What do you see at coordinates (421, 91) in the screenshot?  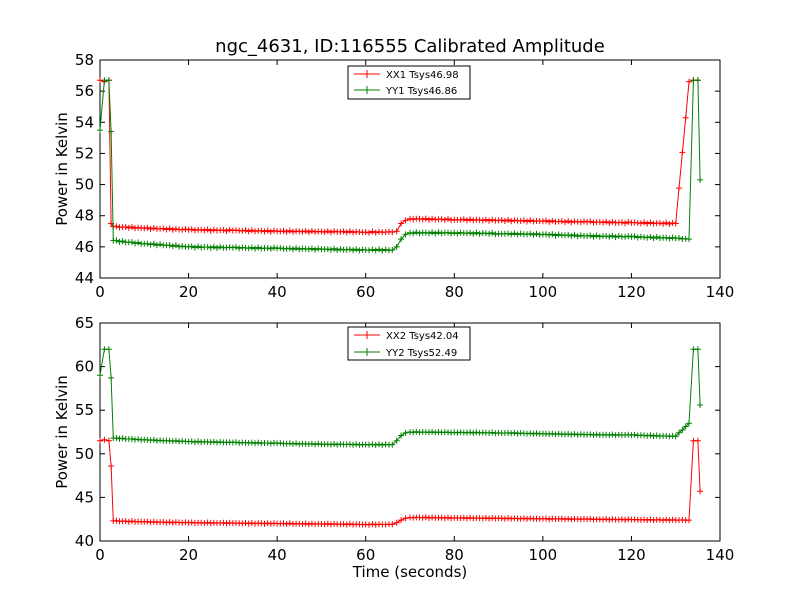 I see `legend-label-yy1: YY1 Tsys46.86` at bounding box center [421, 91].